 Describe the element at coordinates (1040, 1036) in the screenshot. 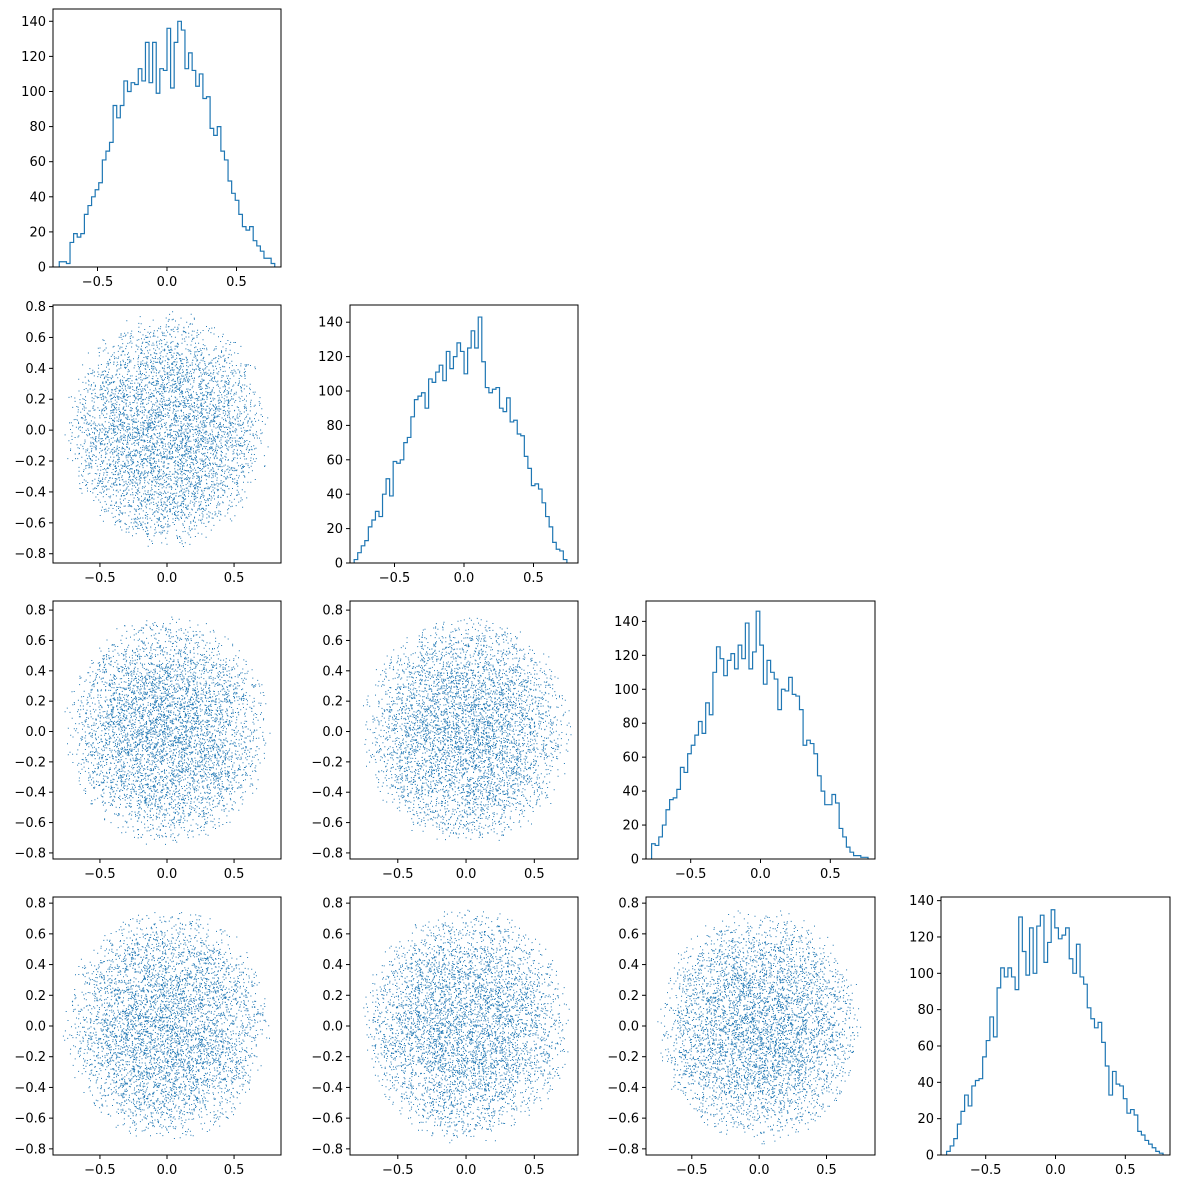

I see `panel-3-3-histogram: −0.5 0.0 0.5 0 20 40 60 80 100 120 140` at that location.